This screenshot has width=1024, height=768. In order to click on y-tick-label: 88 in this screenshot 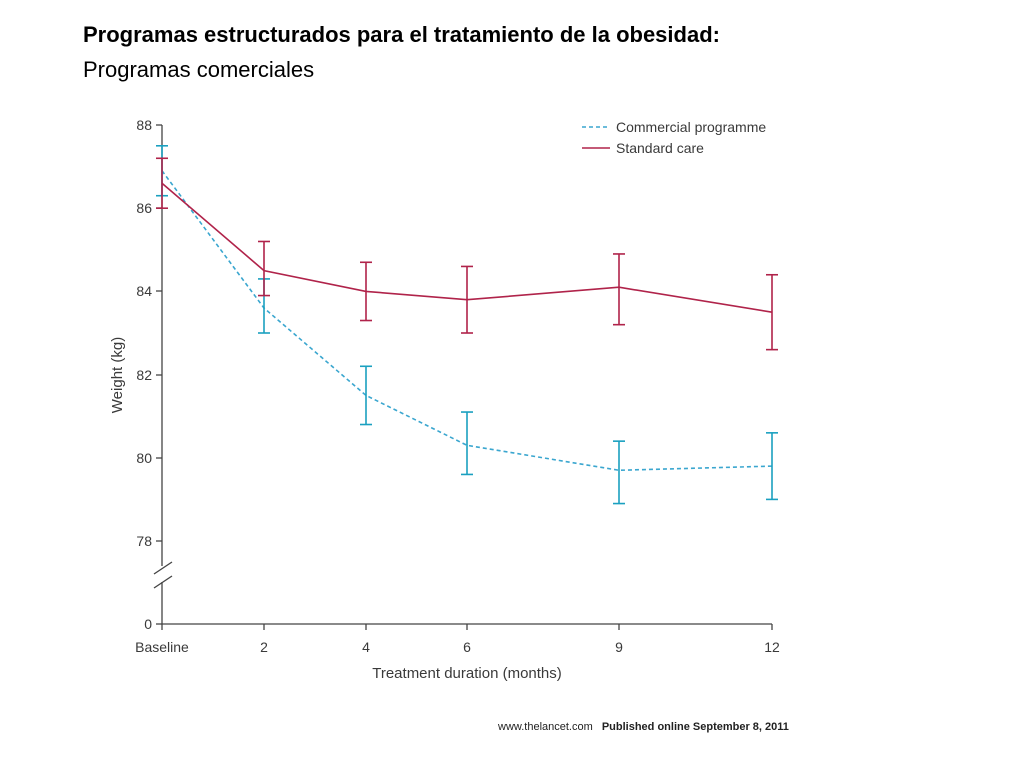, I will do `click(144, 125)`.